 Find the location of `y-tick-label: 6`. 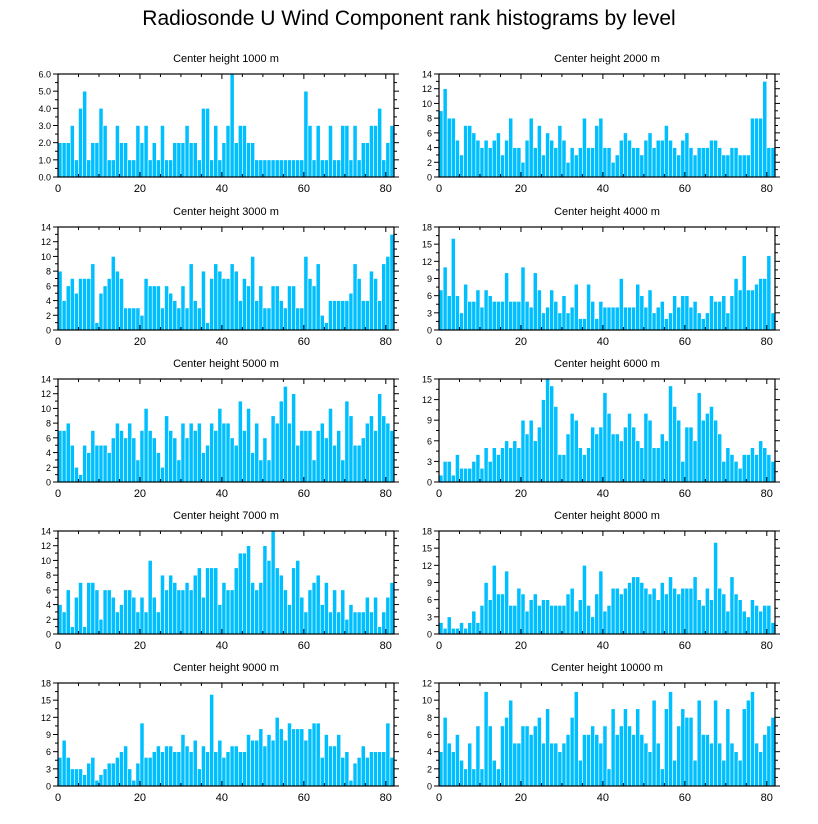

y-tick-label: 6 is located at coordinates (48, 752).